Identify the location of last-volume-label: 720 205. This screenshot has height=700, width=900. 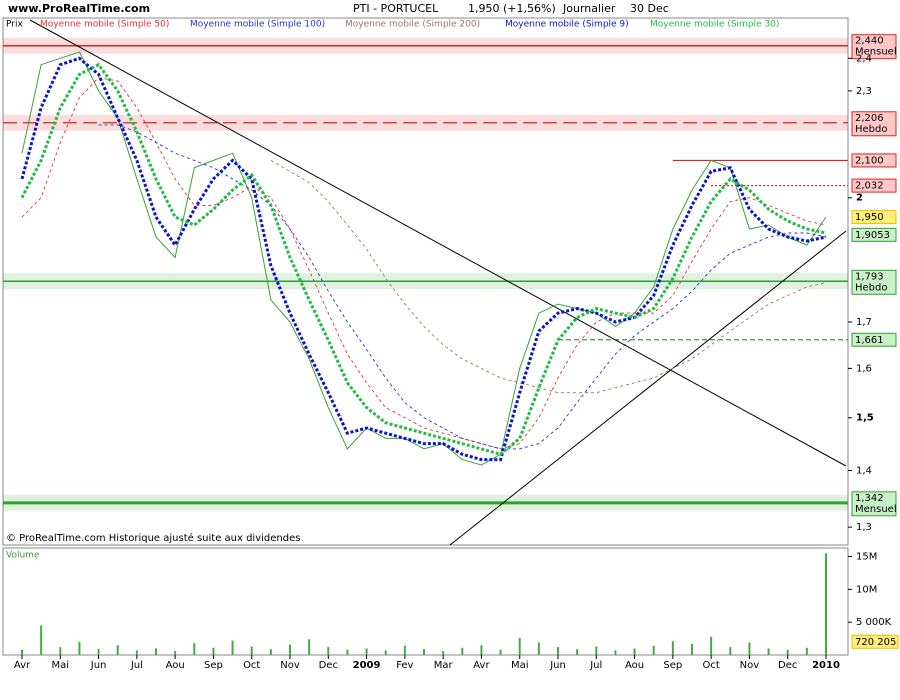
(875, 642).